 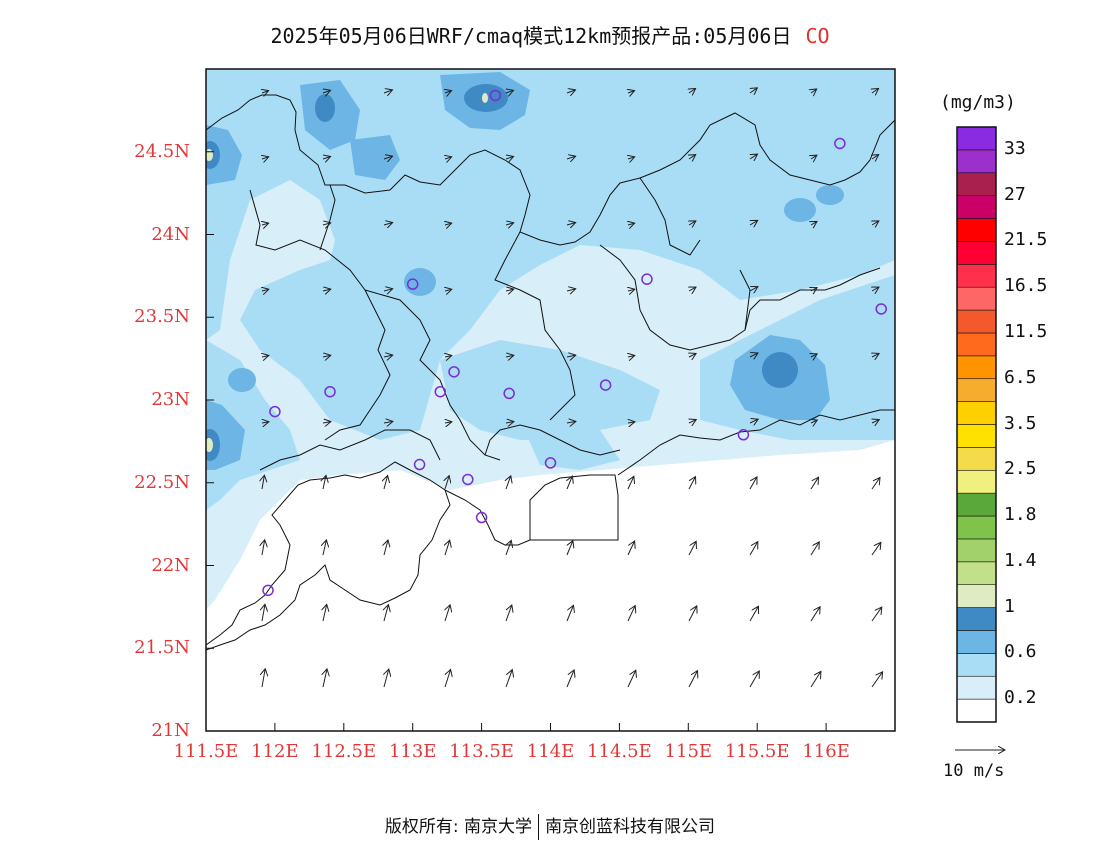 I want to click on colorbar-frame, so click(x=976, y=424).